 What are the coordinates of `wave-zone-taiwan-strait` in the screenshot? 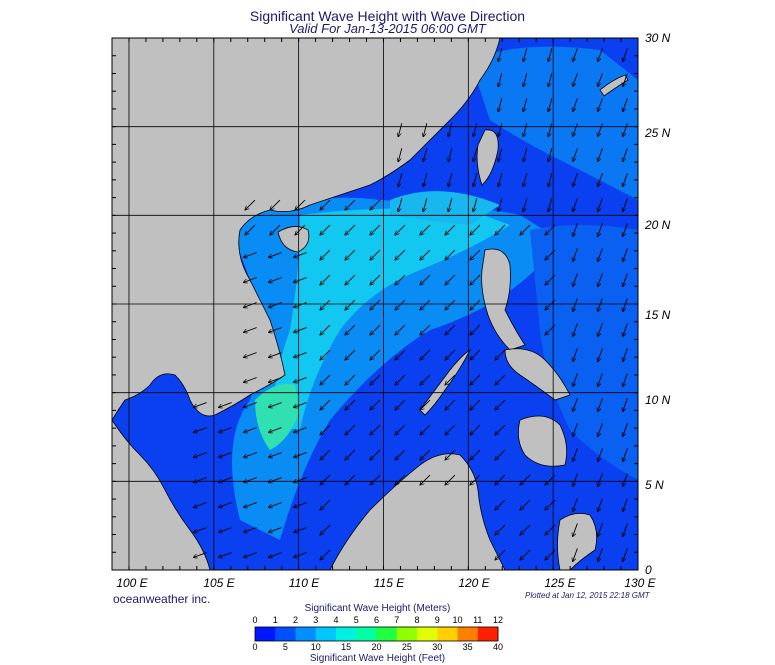 It's located at (445, 208).